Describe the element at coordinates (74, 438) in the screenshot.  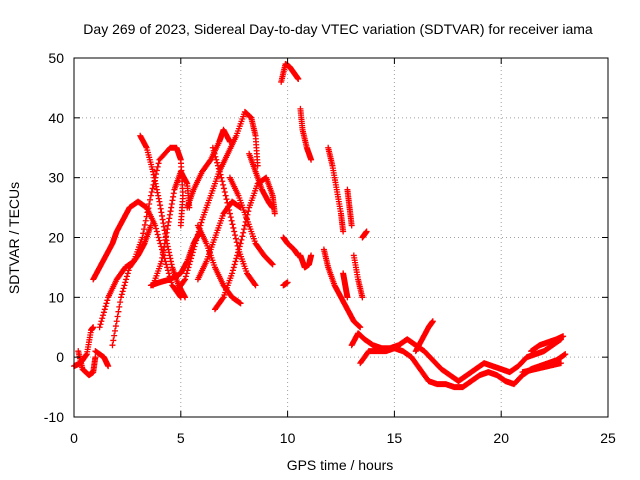
I see `x-tick-label: 0` at that location.